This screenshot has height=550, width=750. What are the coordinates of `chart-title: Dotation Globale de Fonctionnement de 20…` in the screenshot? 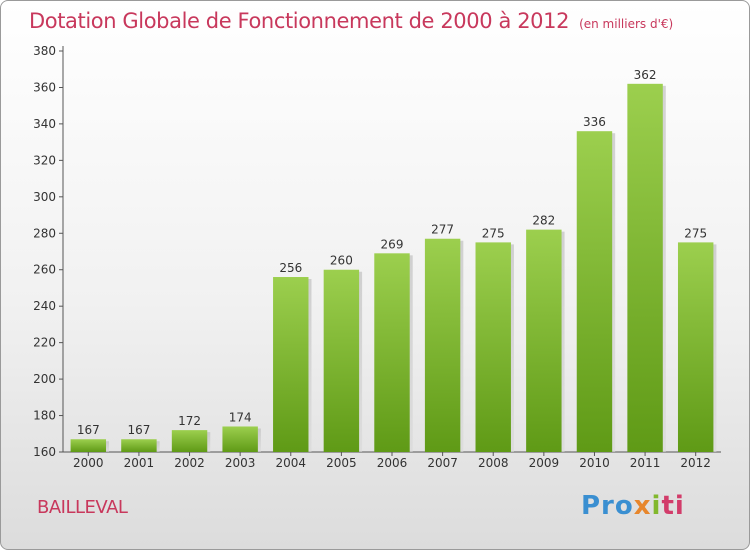 It's located at (351, 21).